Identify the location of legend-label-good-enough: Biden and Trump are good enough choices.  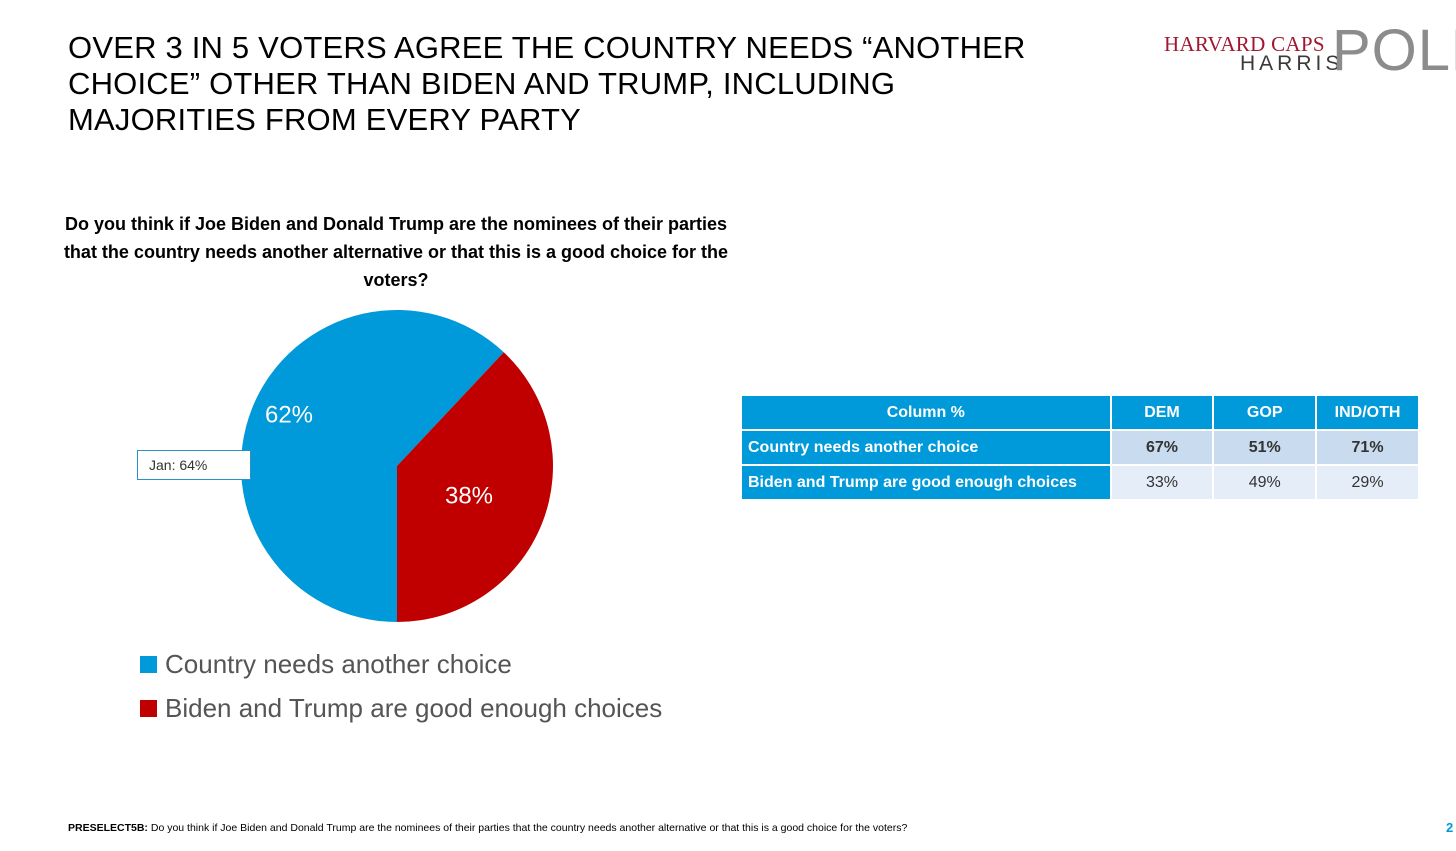
(414, 707).